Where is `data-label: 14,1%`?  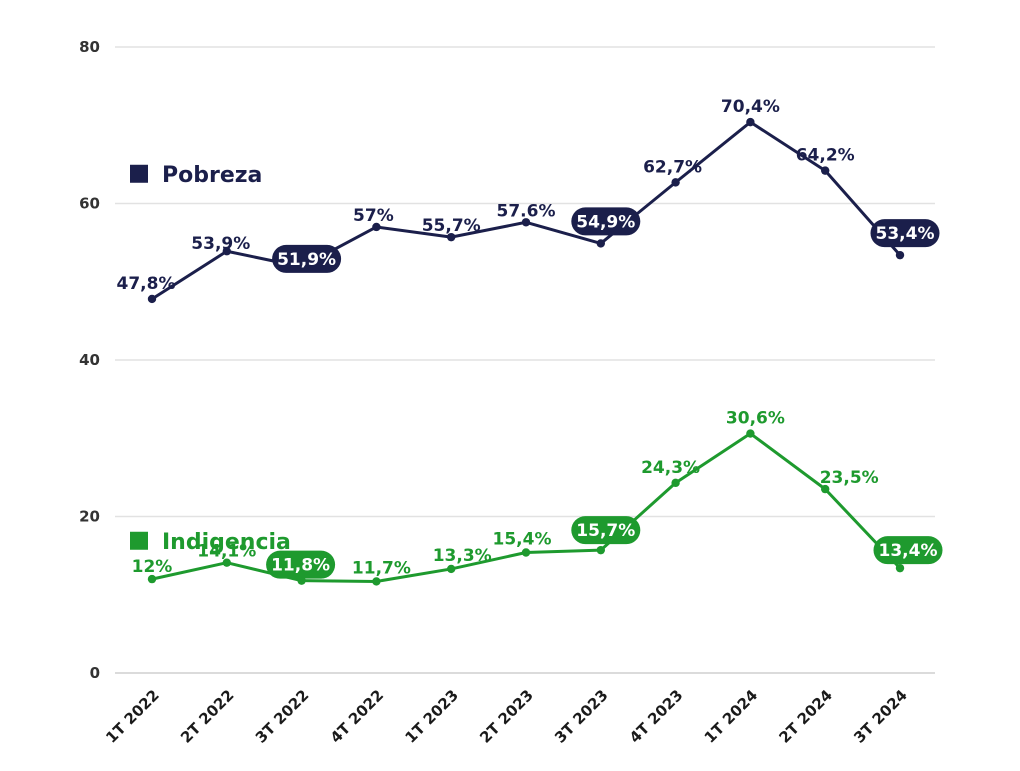 data-label: 14,1% is located at coordinates (226, 552).